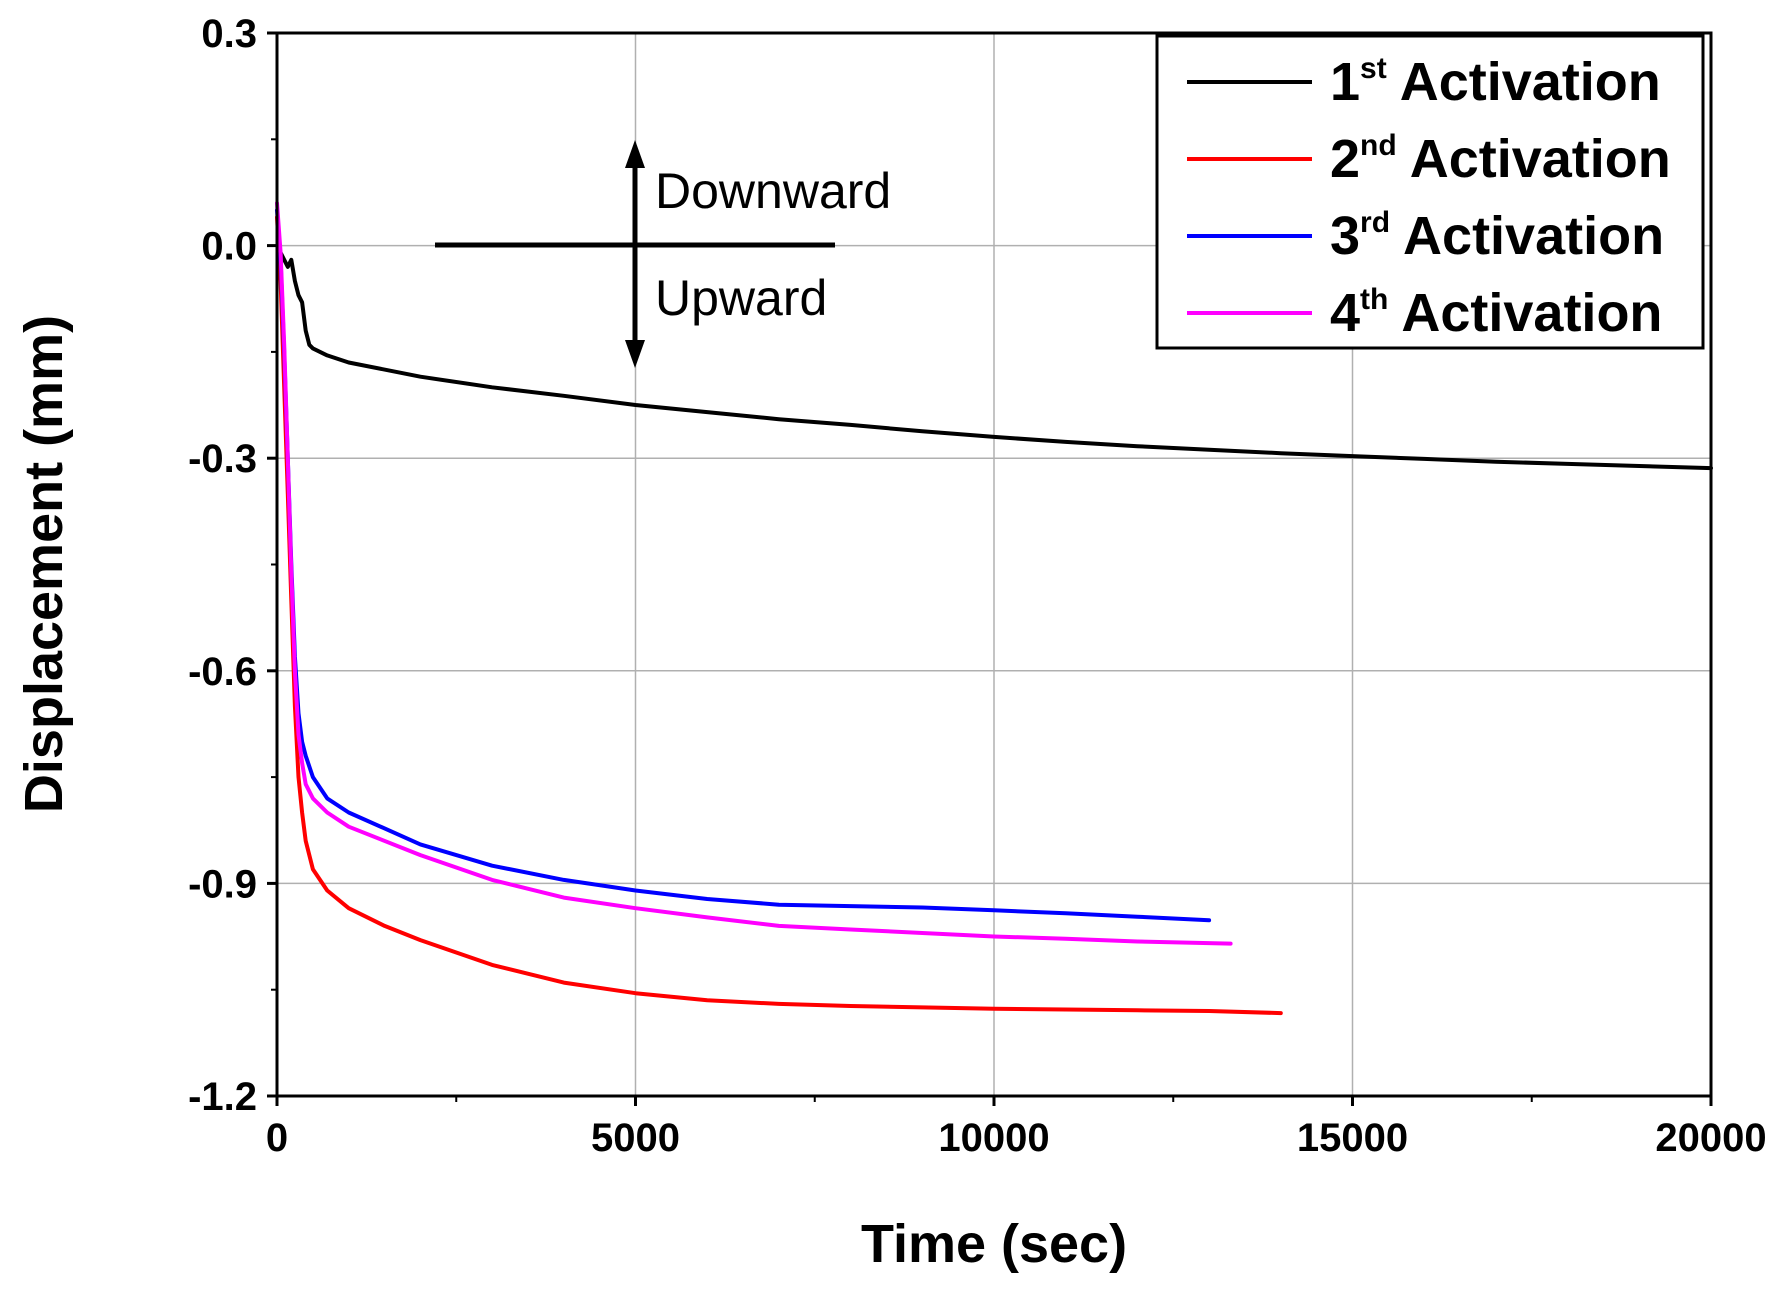 The image size is (1787, 1297). What do you see at coordinates (1710, 1138) in the screenshot?
I see `x-tick-label: 20000` at bounding box center [1710, 1138].